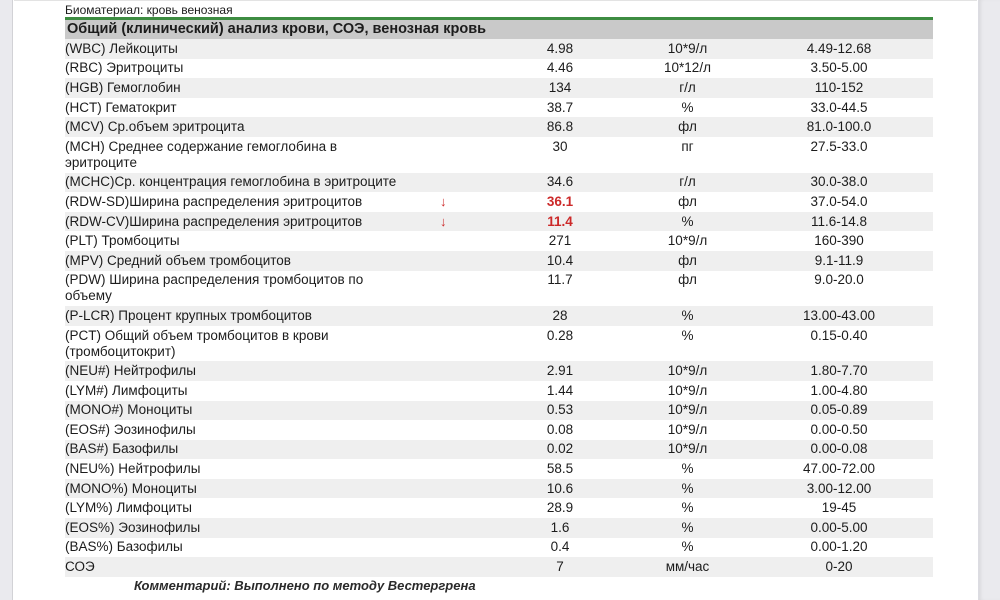  What do you see at coordinates (560, 469) in the screenshot?
I see `result-value: 58.5` at bounding box center [560, 469].